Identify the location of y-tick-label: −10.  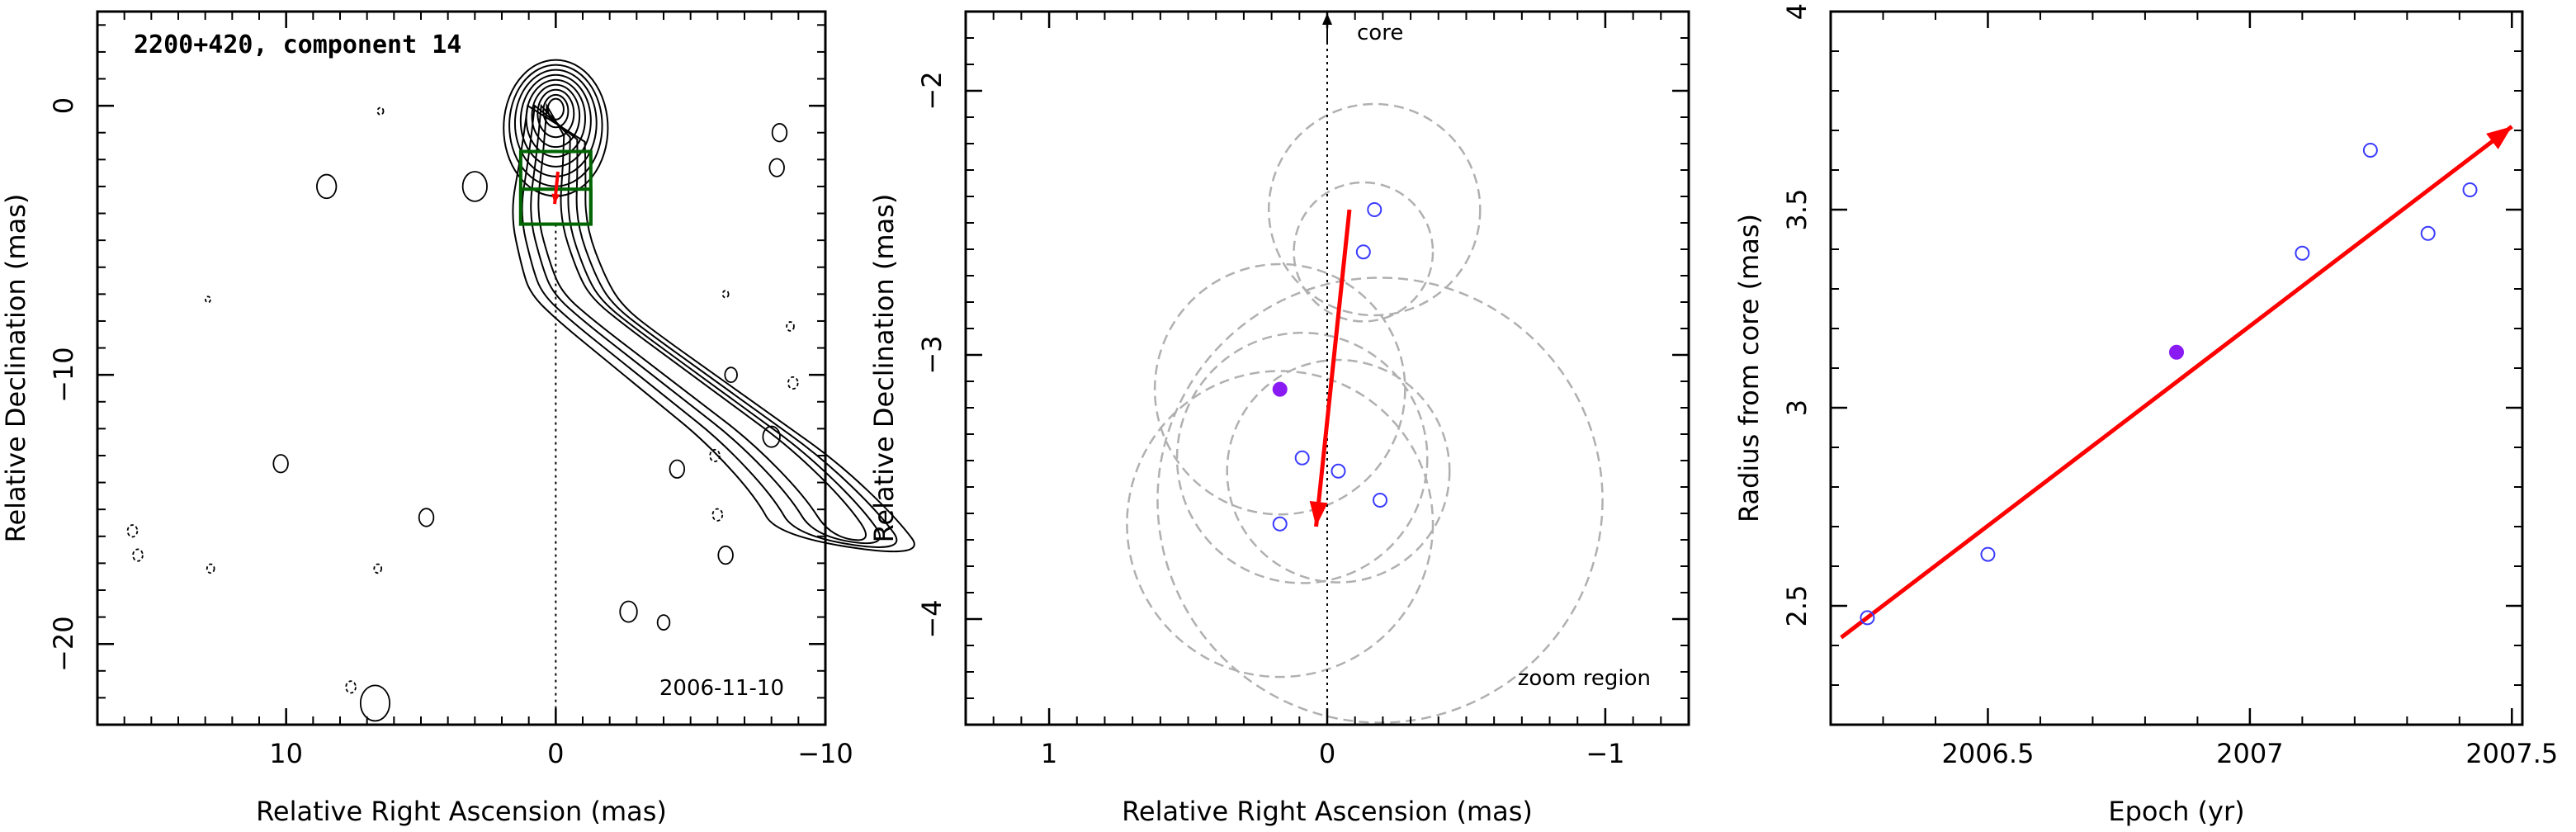
(63, 375).